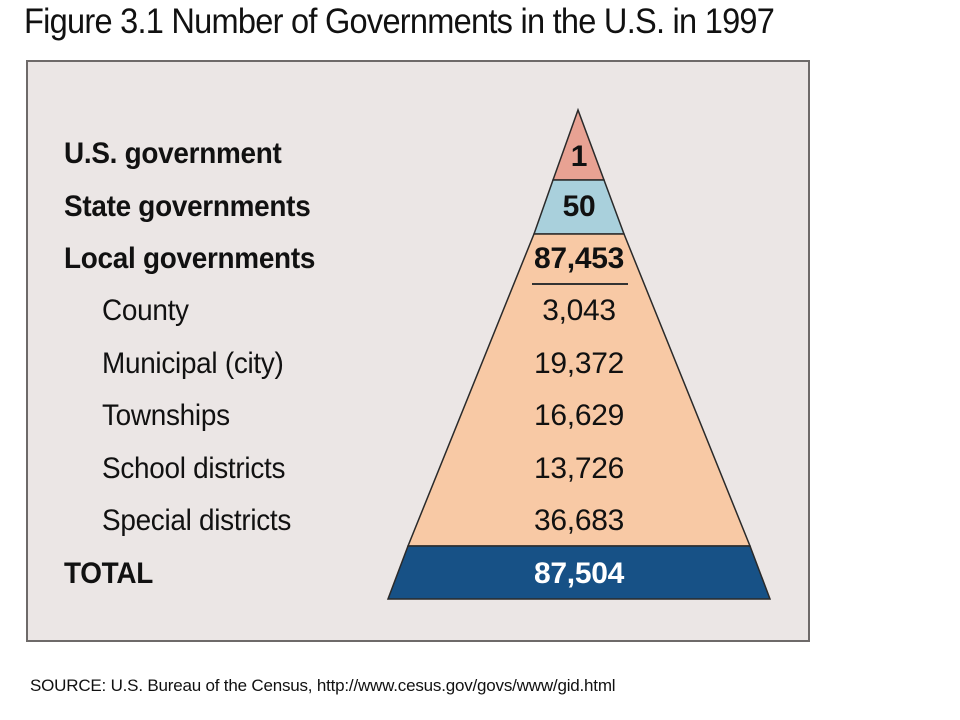 The height and width of the screenshot is (720, 960). I want to click on value-special-districts: 36,683, so click(579, 520).